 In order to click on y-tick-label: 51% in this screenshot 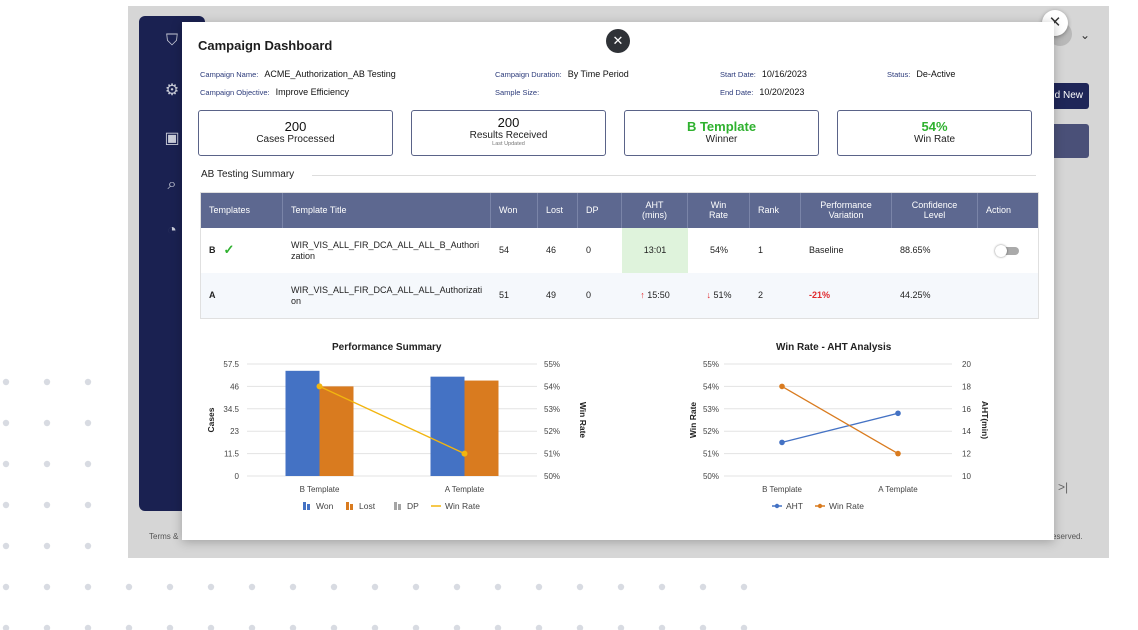, I will do `click(711, 454)`.